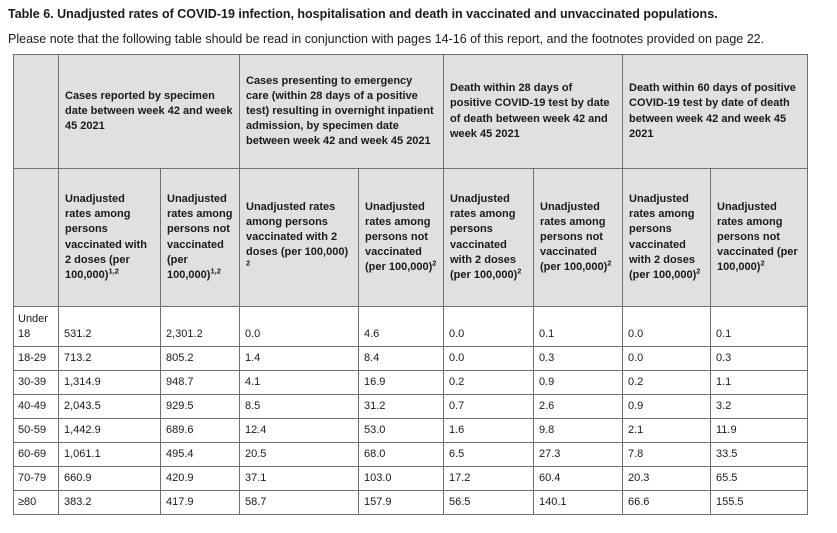 The image size is (837, 533). Describe the element at coordinates (759, 406) in the screenshot. I see `rate-cell: 3.2` at that location.